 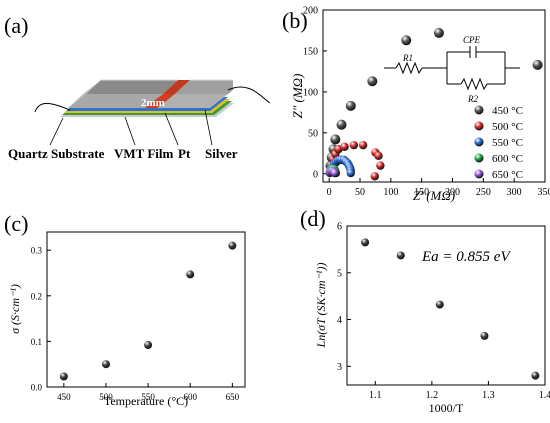 I want to click on x-axis-label: Temperature (°C), so click(x=146, y=401).